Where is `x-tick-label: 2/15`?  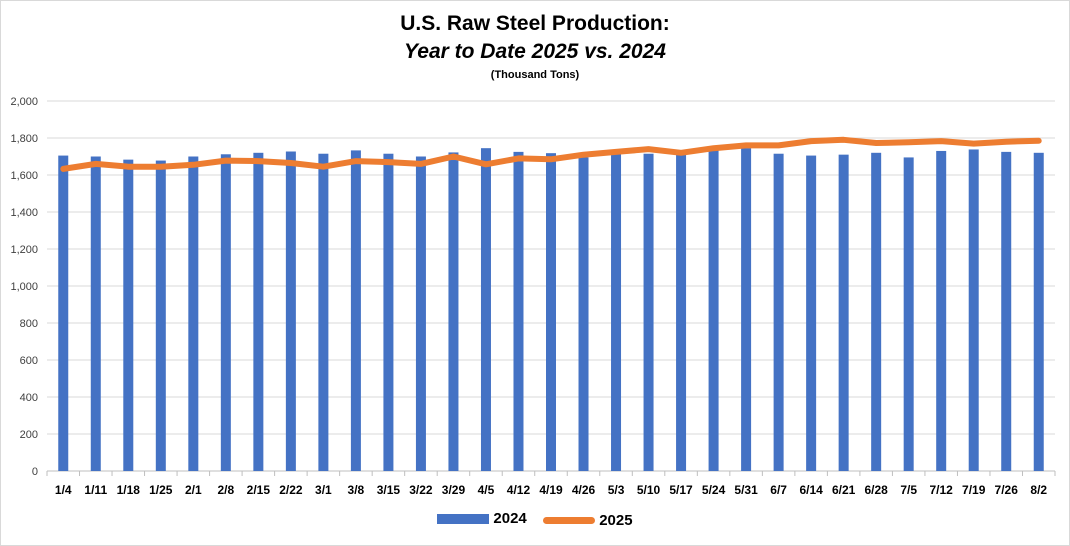 x-tick-label: 2/15 is located at coordinates (259, 490).